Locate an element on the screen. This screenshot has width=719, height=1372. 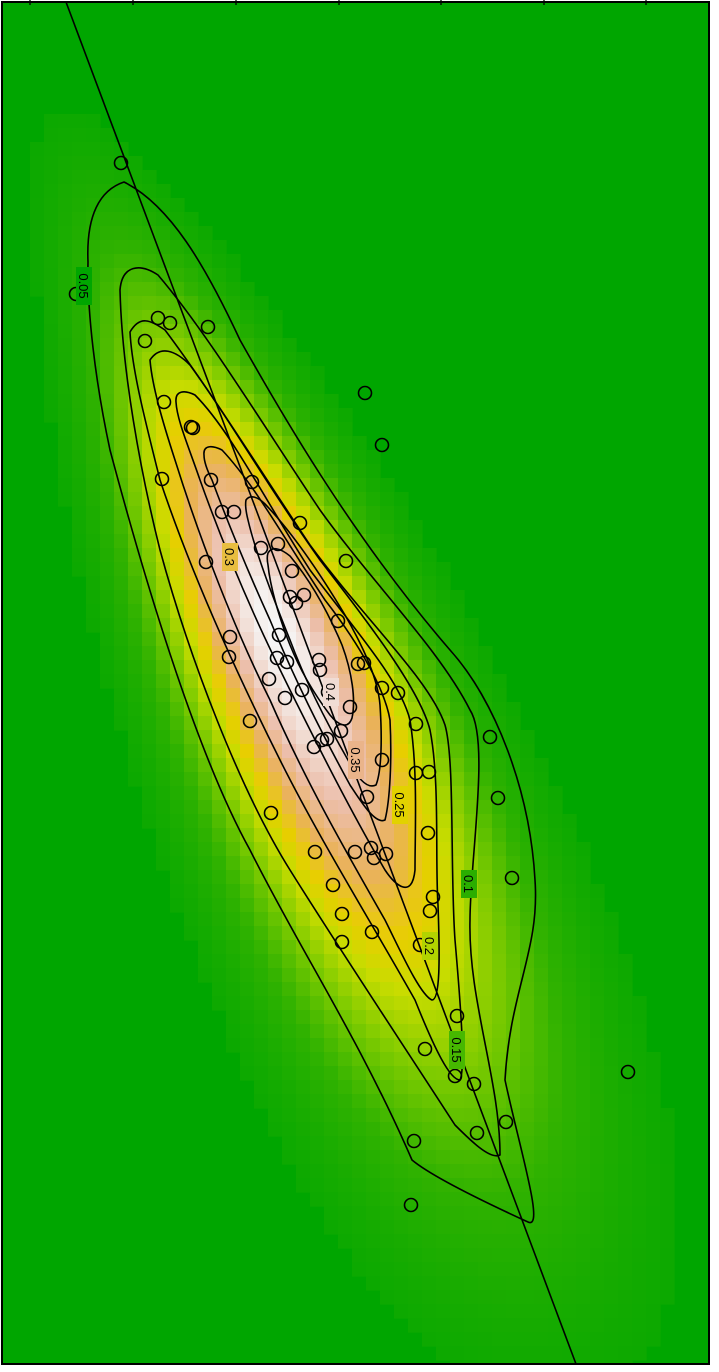
contour-label: 0.35 is located at coordinates (355, 759).